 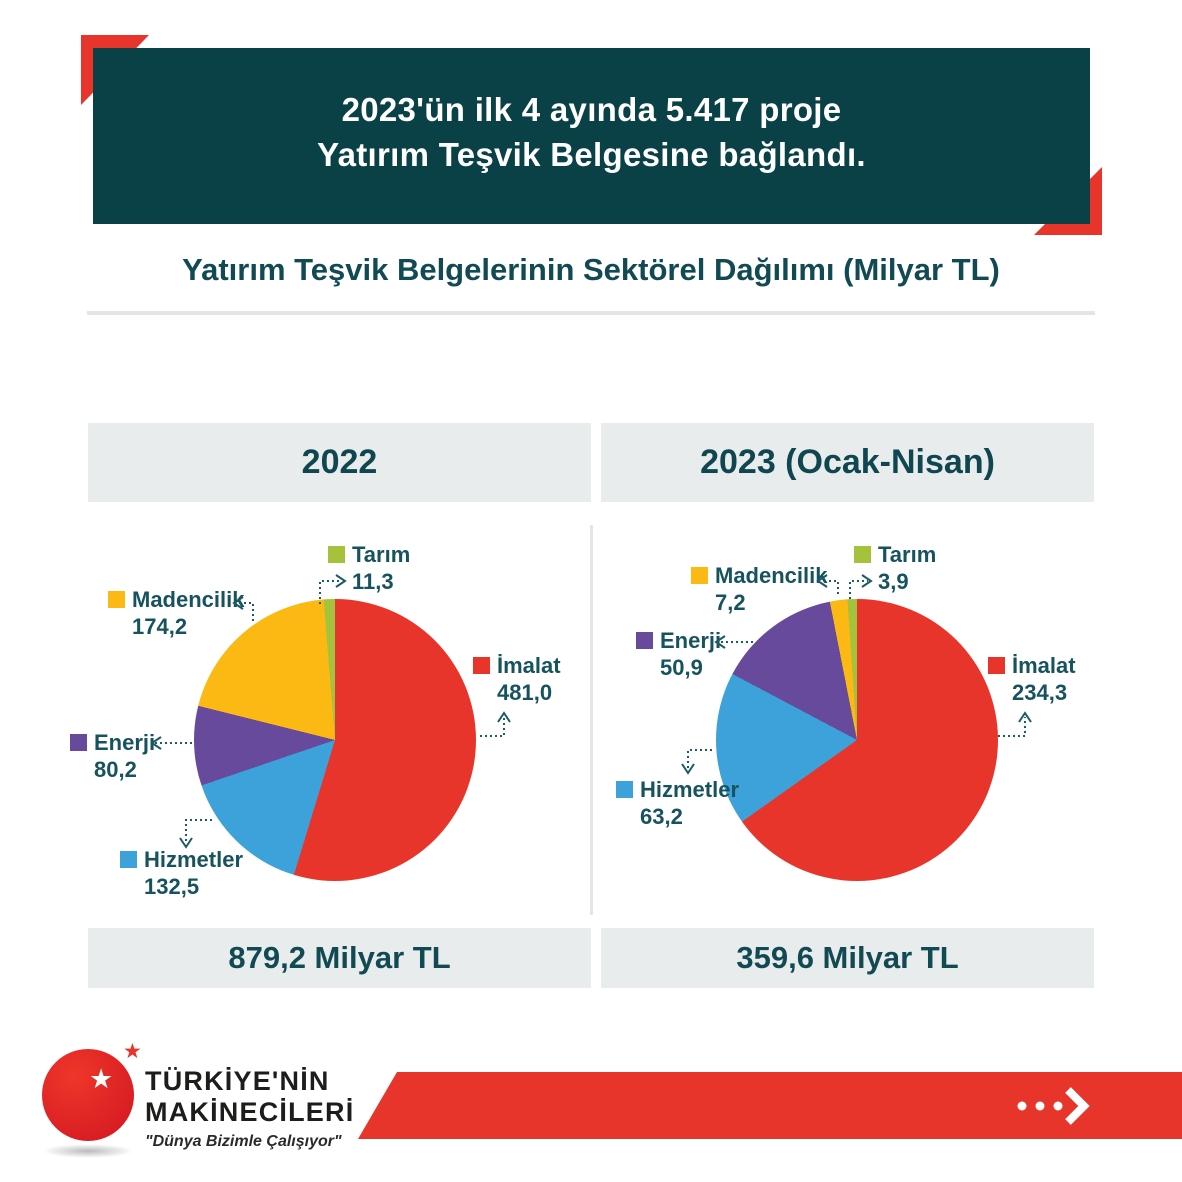 I want to click on header-line-1: 2023'ün ilk 4 ayında 5.417 proje, so click(x=591, y=109).